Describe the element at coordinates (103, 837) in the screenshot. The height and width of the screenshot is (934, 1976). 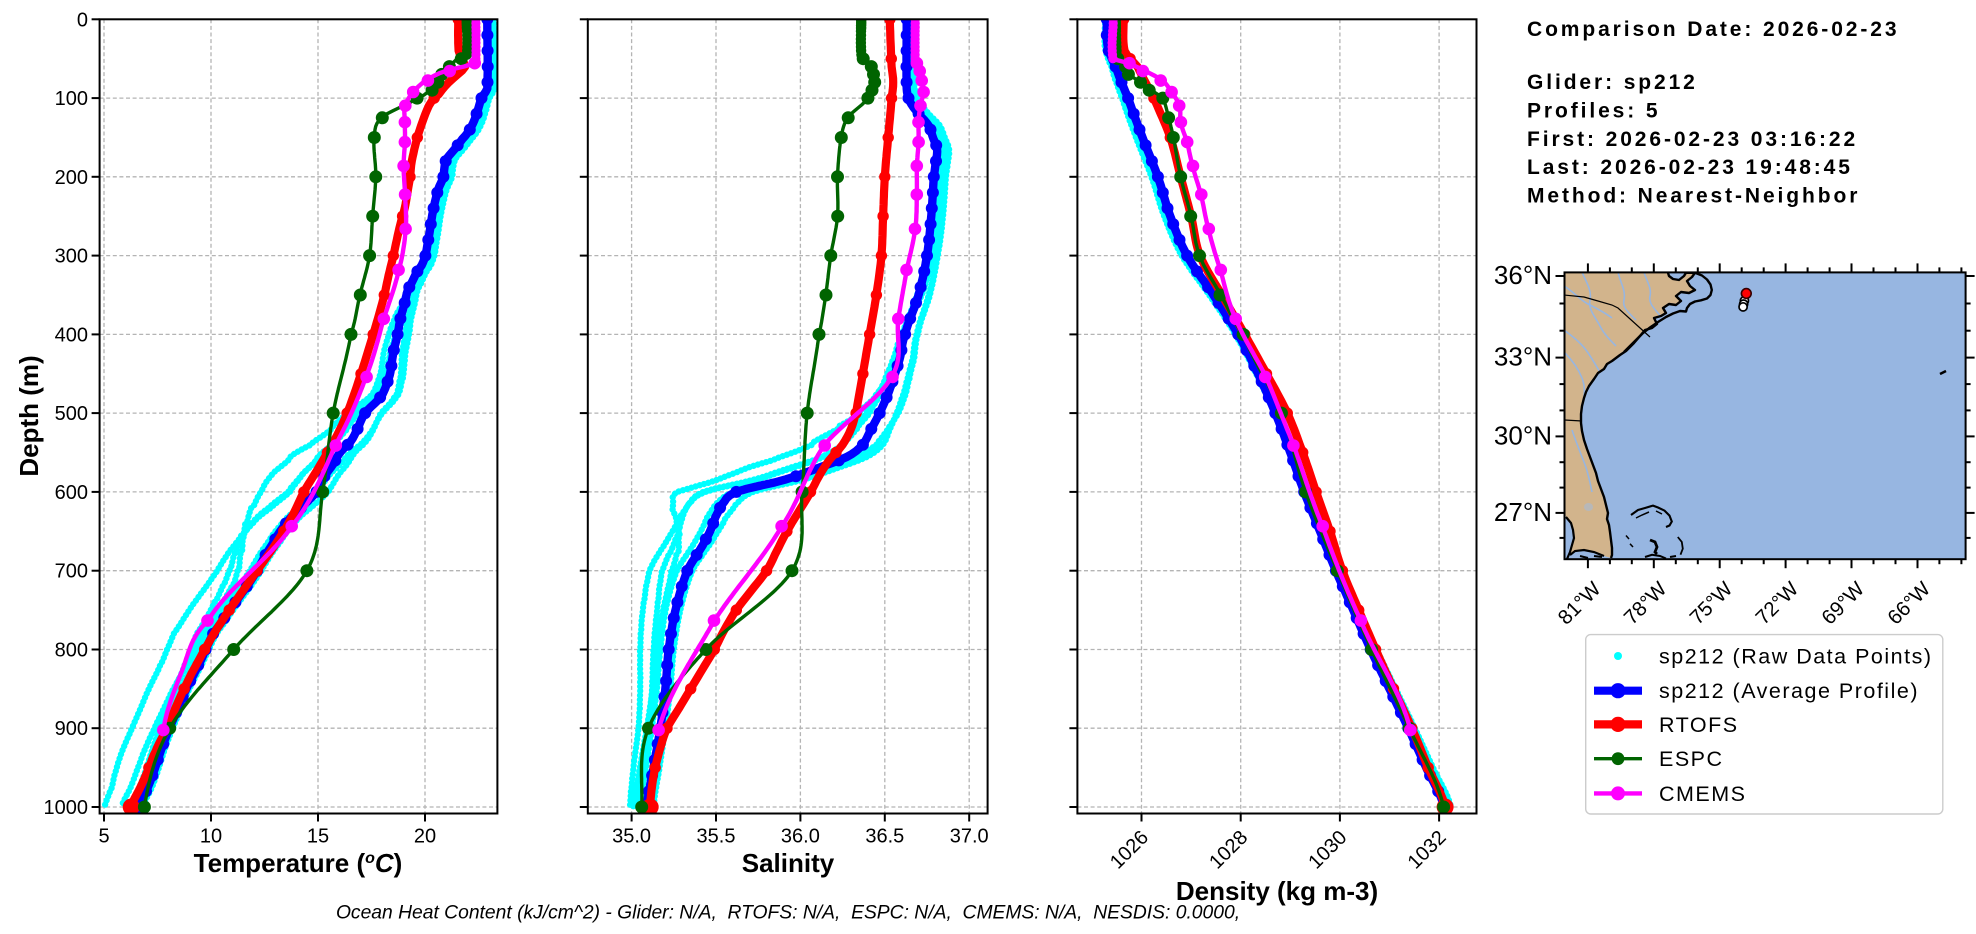
I see `svg-text: 5` at that location.